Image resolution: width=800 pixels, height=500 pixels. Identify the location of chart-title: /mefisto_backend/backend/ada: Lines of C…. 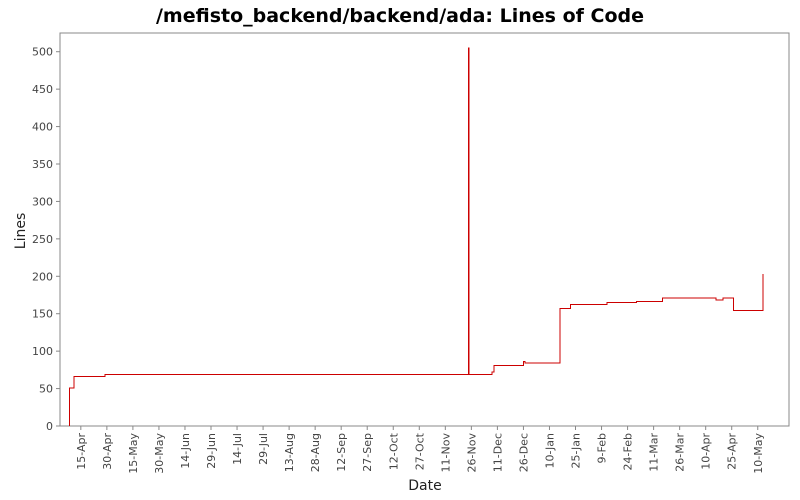
(400, 16).